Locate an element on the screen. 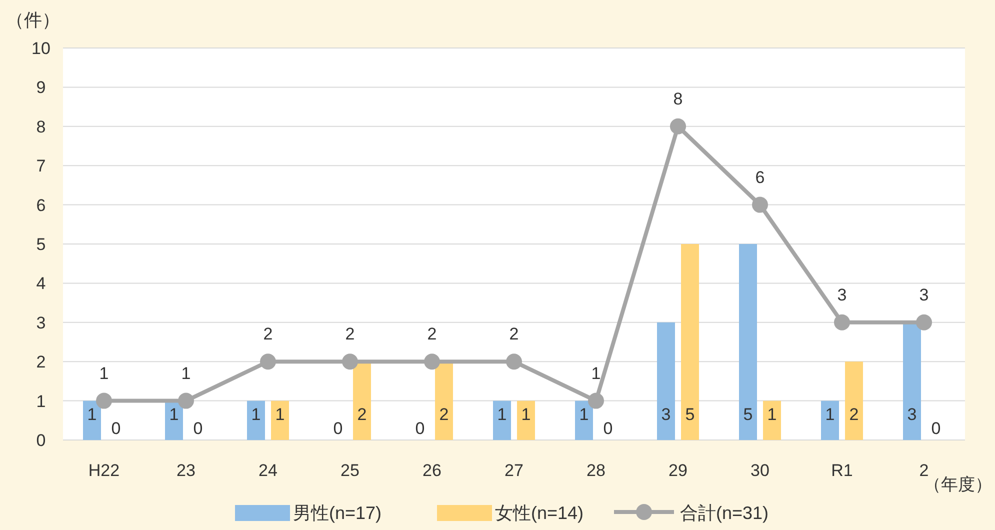 This screenshot has width=995, height=530. y-axis-title: （件） is located at coordinates (33, 20).